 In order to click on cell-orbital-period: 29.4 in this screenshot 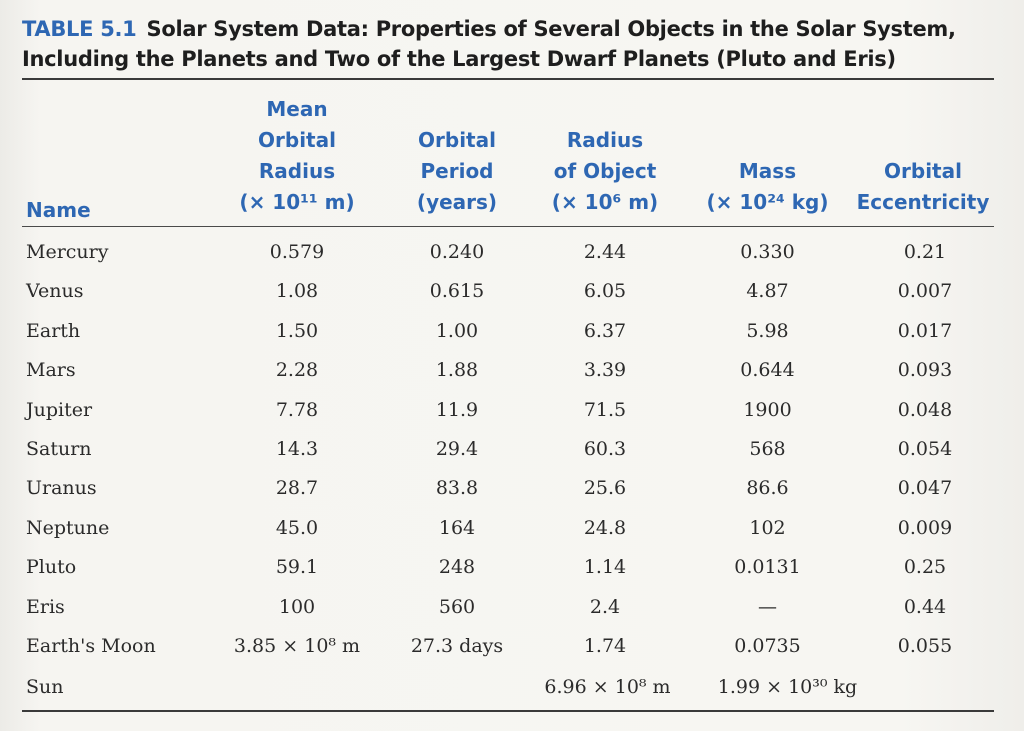, I will do `click(457, 449)`.